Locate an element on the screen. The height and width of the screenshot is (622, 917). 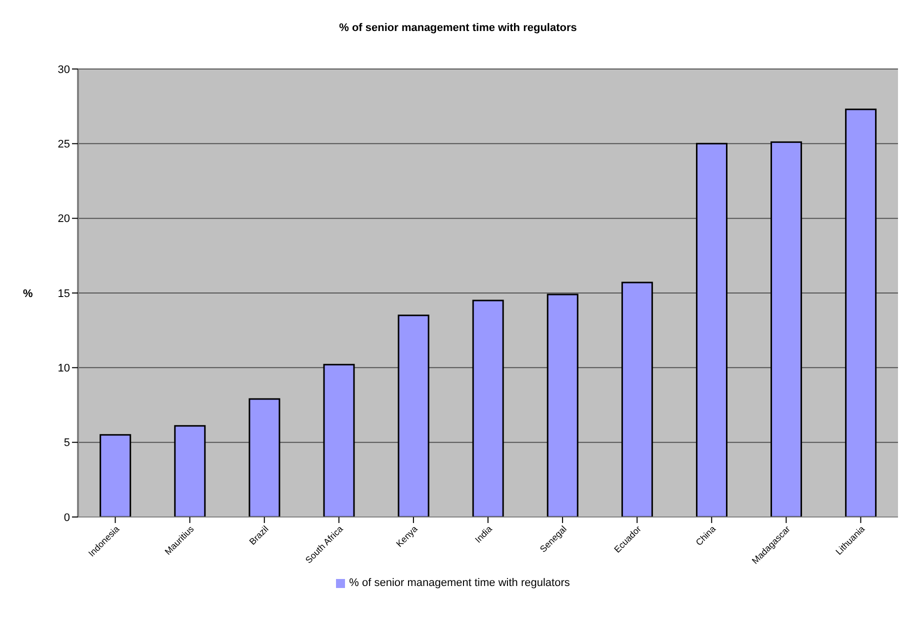
chart-title: % of senior management time with regulators is located at coordinates (458, 28).